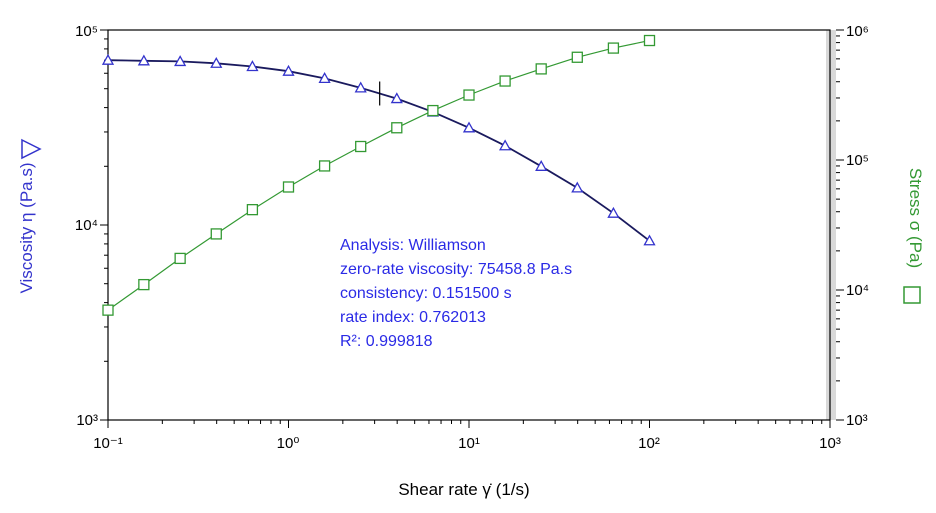 This screenshot has height=513, width=936. What do you see at coordinates (31, 149) in the screenshot?
I see `viscosity-legend-triangle-icon` at bounding box center [31, 149].